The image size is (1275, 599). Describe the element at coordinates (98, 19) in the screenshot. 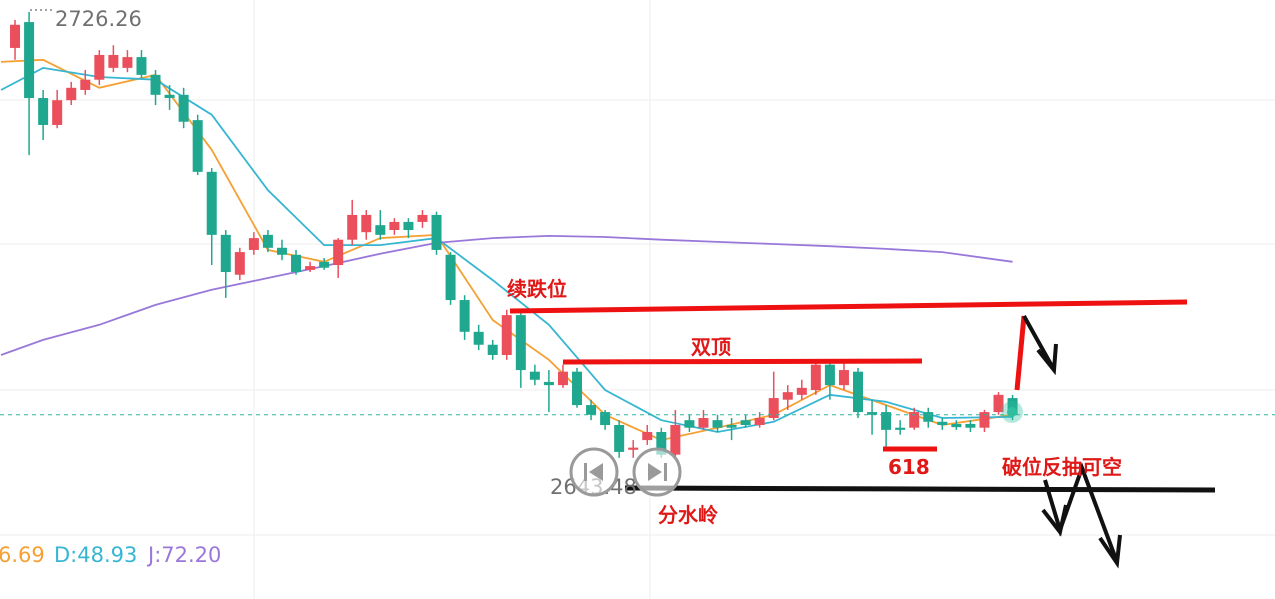

I see `high-label: 2726.26` at that location.